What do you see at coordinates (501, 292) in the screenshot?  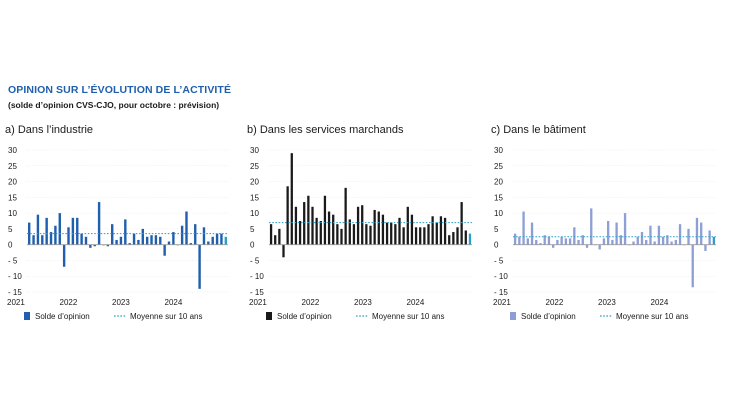 I see `y-tick-label: - 15` at bounding box center [501, 292].